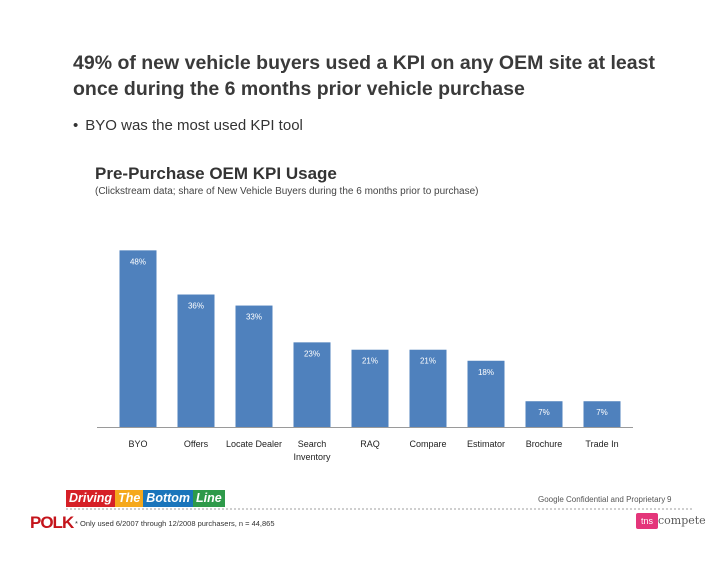 The width and height of the screenshot is (728, 563). What do you see at coordinates (682, 520) in the screenshot?
I see `compete-logo-text: compete` at bounding box center [682, 520].